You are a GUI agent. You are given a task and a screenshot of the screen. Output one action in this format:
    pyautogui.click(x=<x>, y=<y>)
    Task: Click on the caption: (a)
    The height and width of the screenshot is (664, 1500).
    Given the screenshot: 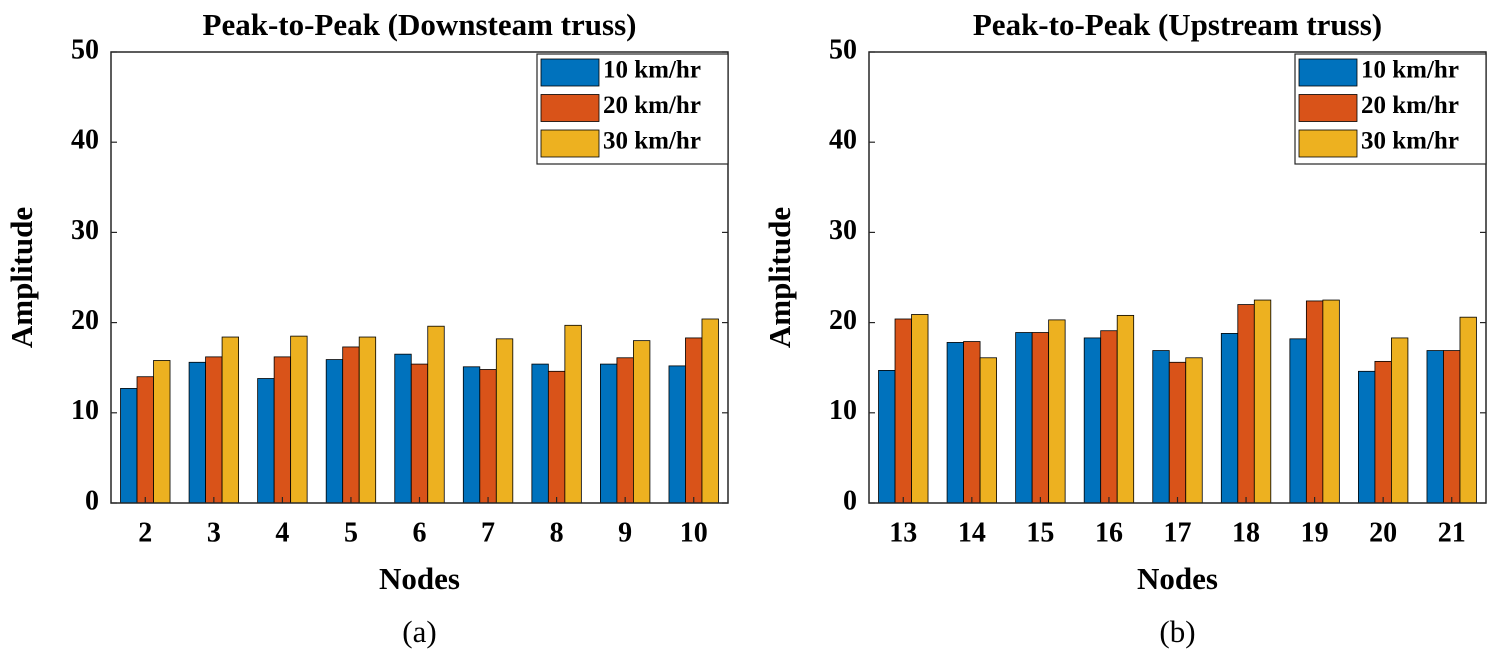 What is the action you would take?
    pyautogui.click(x=419, y=631)
    